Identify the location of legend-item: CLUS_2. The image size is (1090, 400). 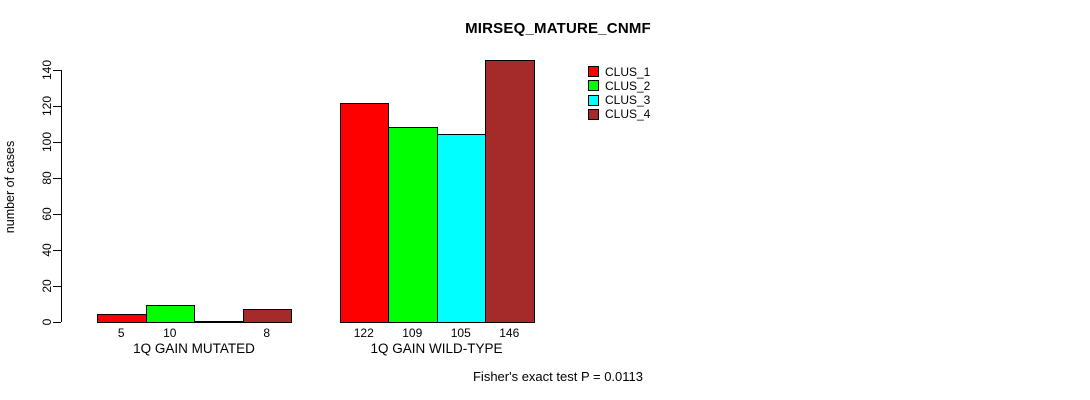
(619, 85).